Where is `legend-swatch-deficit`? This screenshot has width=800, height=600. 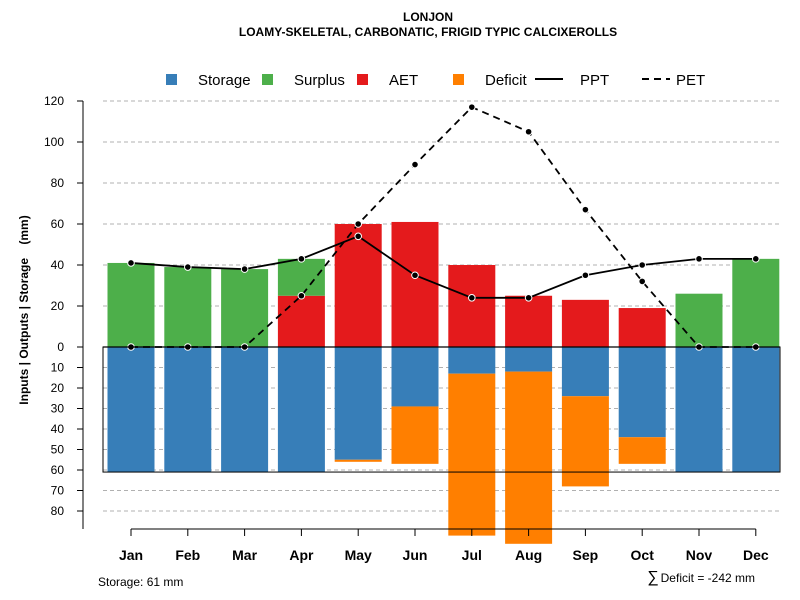
legend-swatch-deficit is located at coordinates (458, 79).